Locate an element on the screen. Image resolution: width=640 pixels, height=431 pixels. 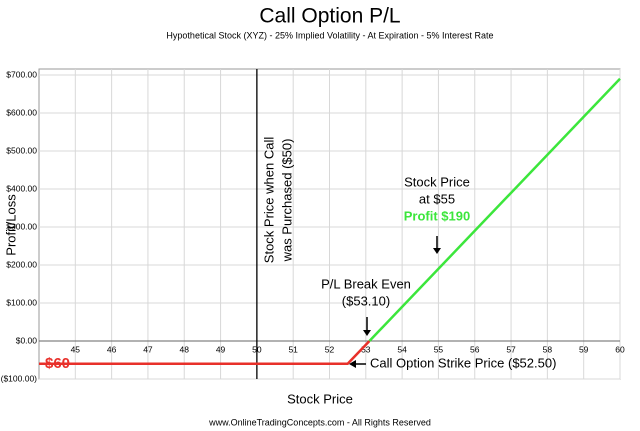
reference-label: Stock Price when Call is located at coordinates (268, 200).